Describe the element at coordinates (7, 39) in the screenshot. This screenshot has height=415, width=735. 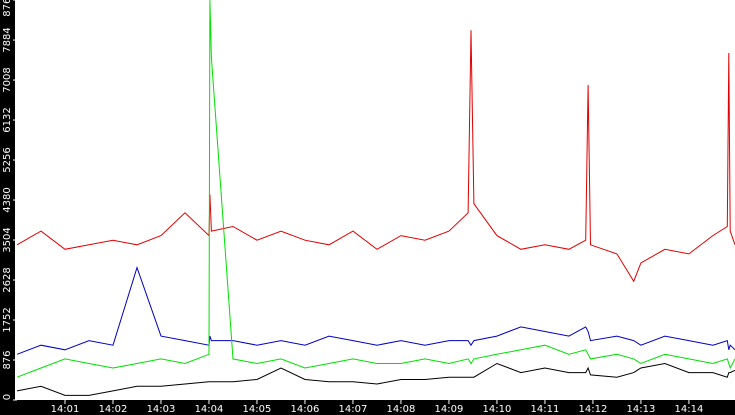
I see `y-tick-label: 7884` at that location.